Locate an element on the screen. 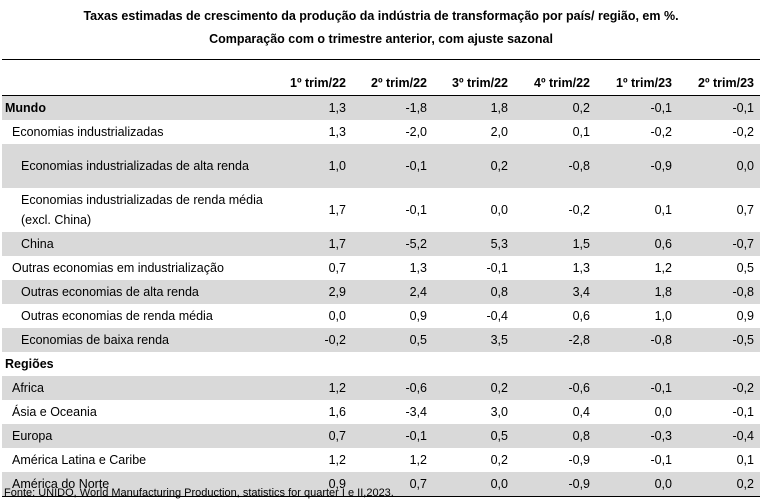 The height and width of the screenshot is (503, 762). table-cell: -3,4 is located at coordinates (416, 412).